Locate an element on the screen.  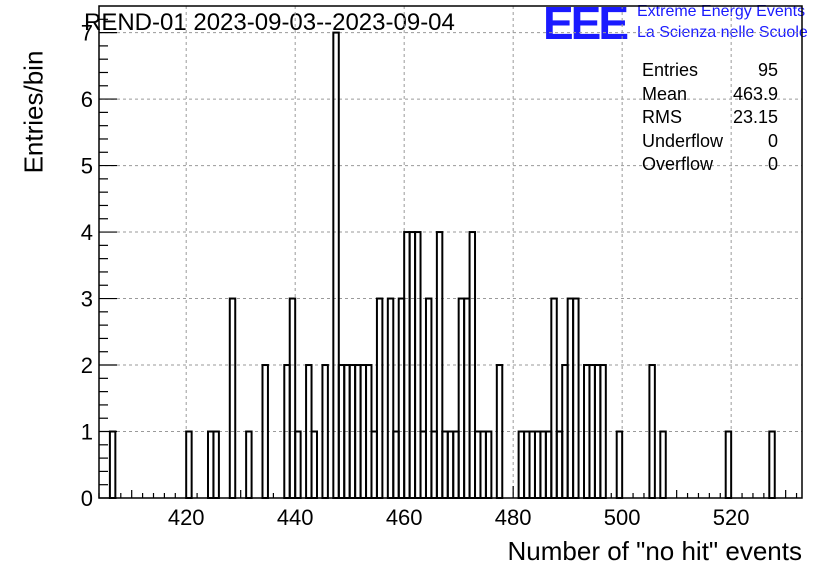
y-tick-label: 4 is located at coordinates (87, 232).